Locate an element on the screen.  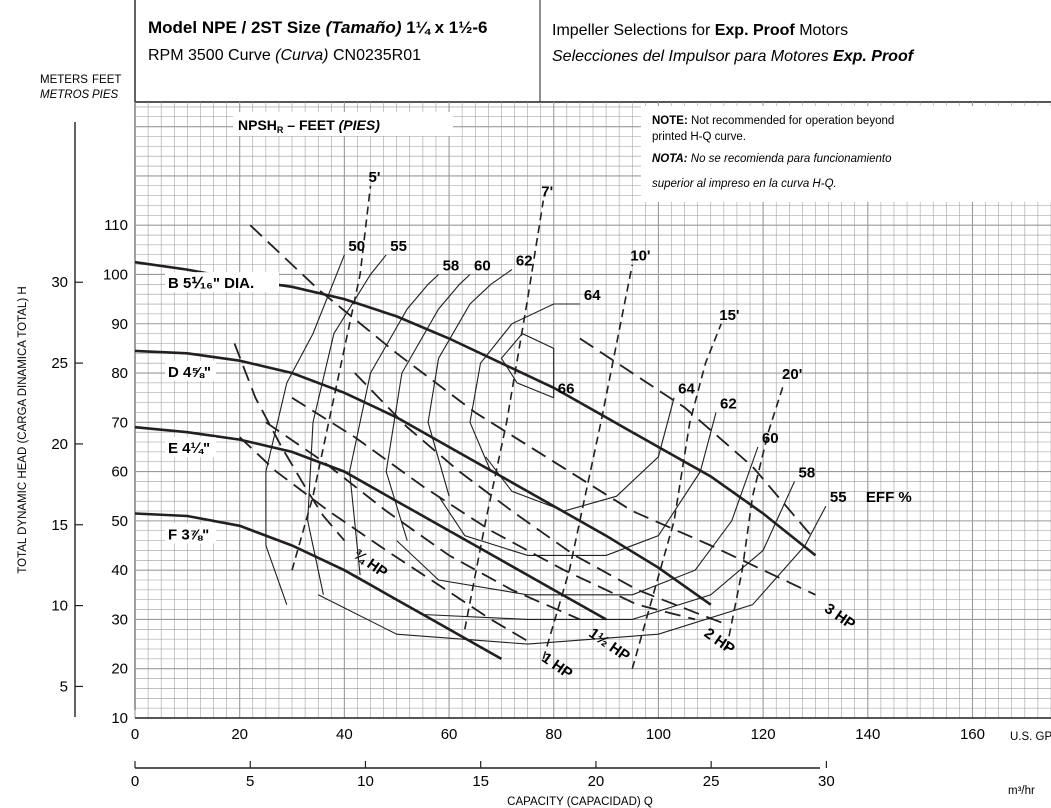
metros-label: METROS is located at coordinates (65, 95).